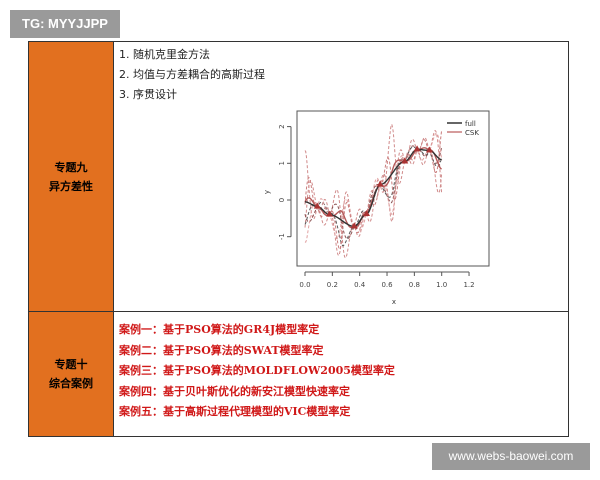  I want to click on topic-subtitle: 综合案例, so click(71, 383).